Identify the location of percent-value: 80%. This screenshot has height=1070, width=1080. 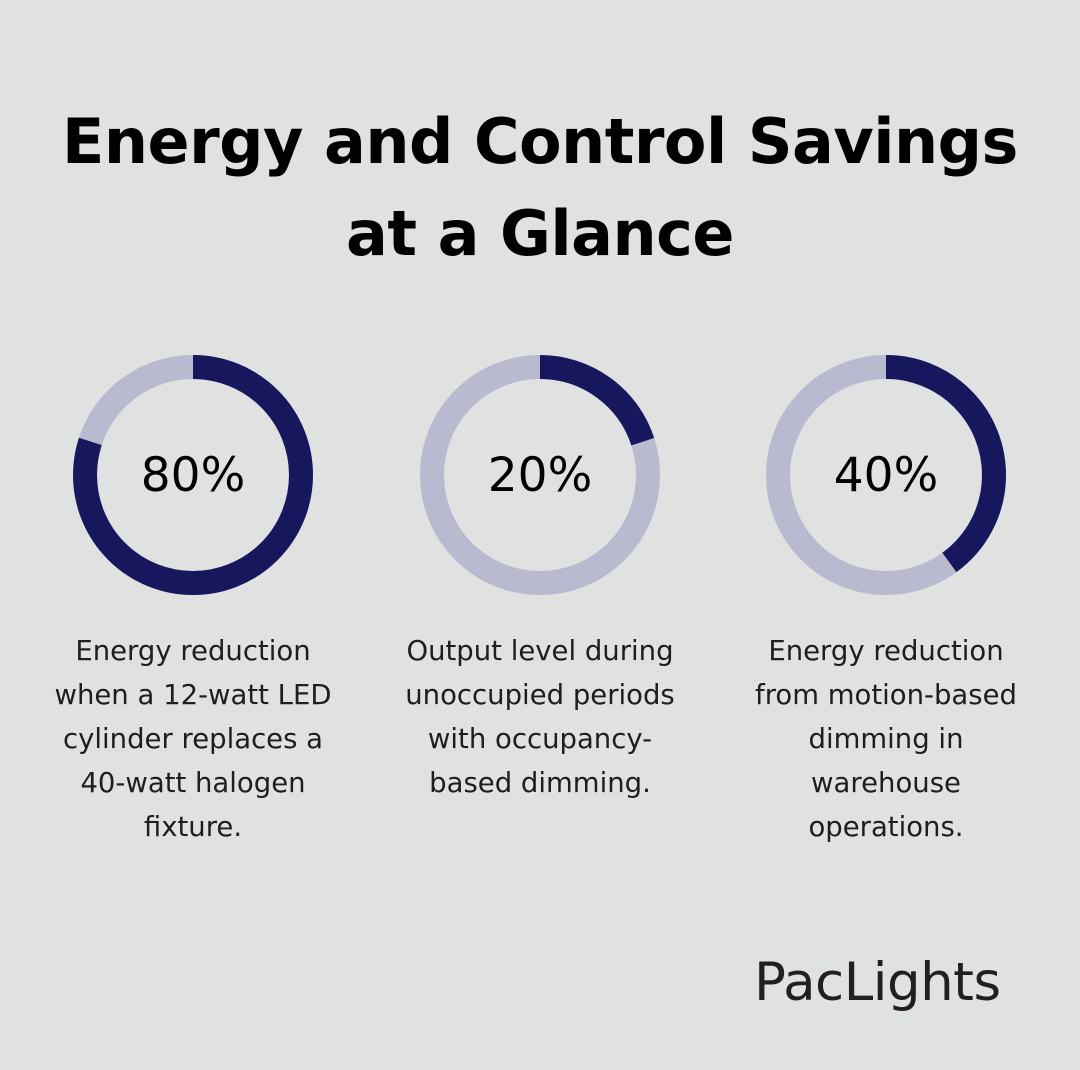
(193, 475).